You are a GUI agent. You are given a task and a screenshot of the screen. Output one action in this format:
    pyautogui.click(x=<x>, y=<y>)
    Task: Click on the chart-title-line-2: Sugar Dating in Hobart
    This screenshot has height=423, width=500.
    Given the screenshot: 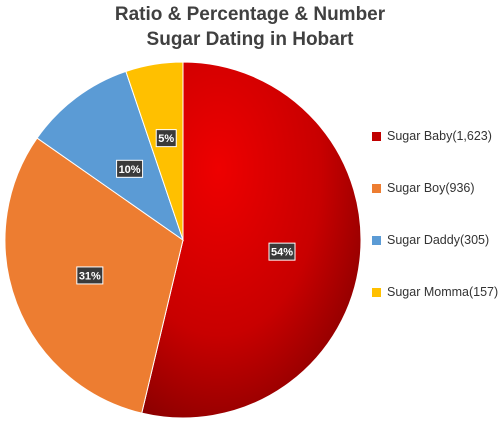 What is the action you would take?
    pyautogui.click(x=250, y=39)
    